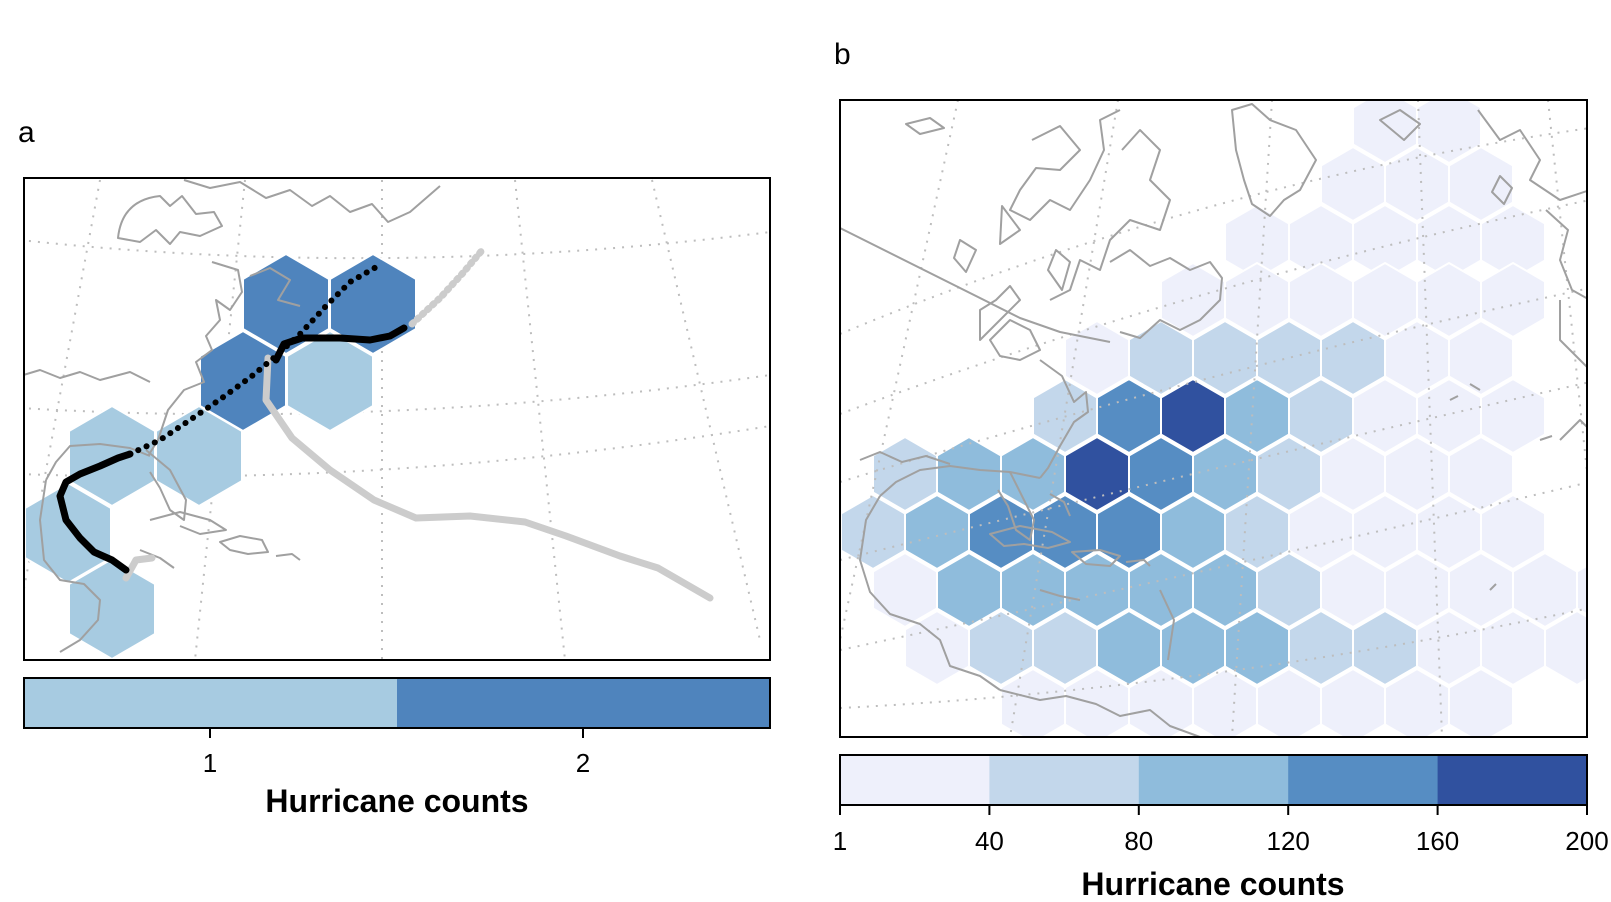 This screenshot has width=1611, height=902. I want to click on legend-ticks: 1 40 80 120 160 200, so click(1221, 830).